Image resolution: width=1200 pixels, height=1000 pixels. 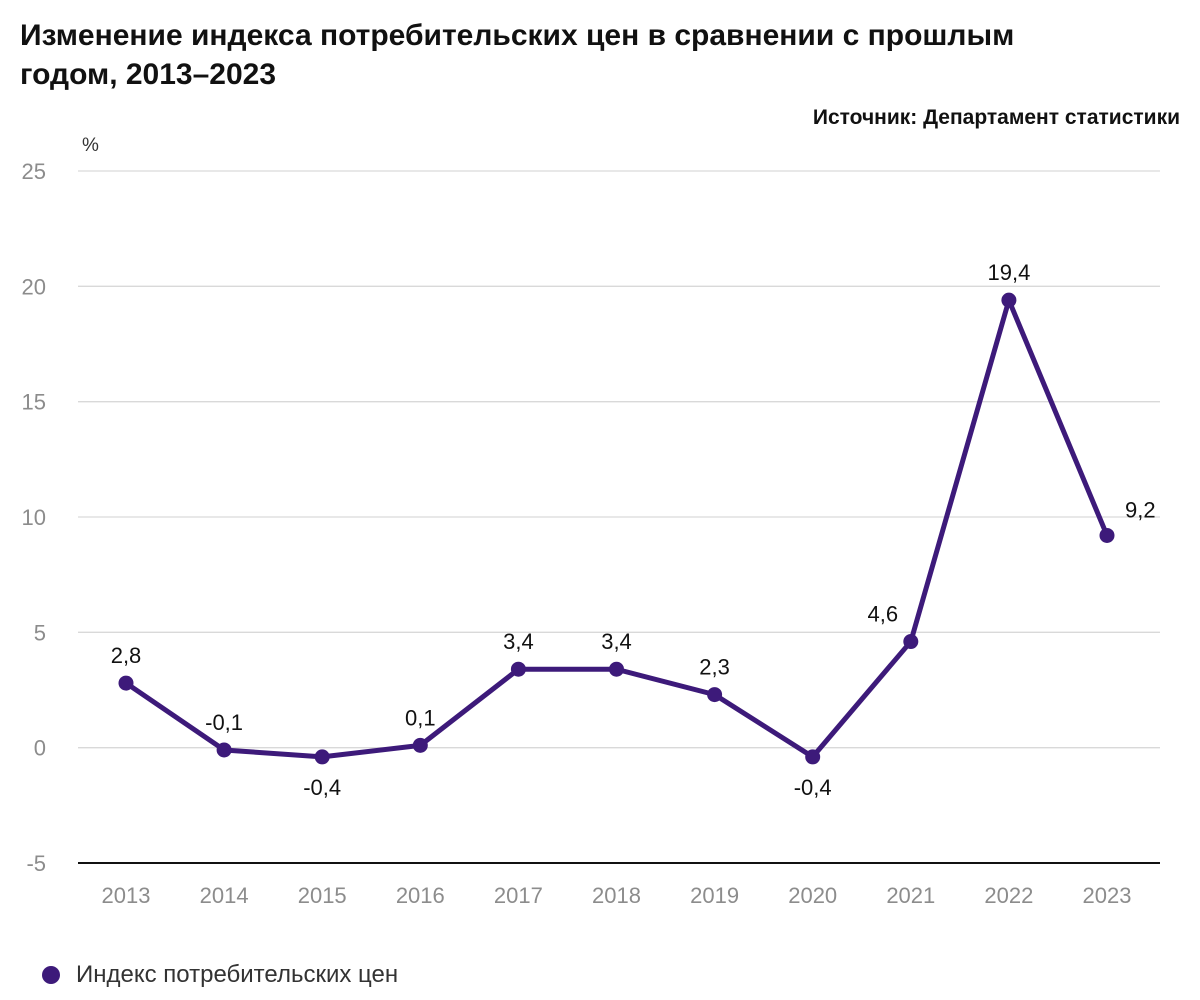 What do you see at coordinates (224, 722) in the screenshot?
I see `data-label: -0,1` at bounding box center [224, 722].